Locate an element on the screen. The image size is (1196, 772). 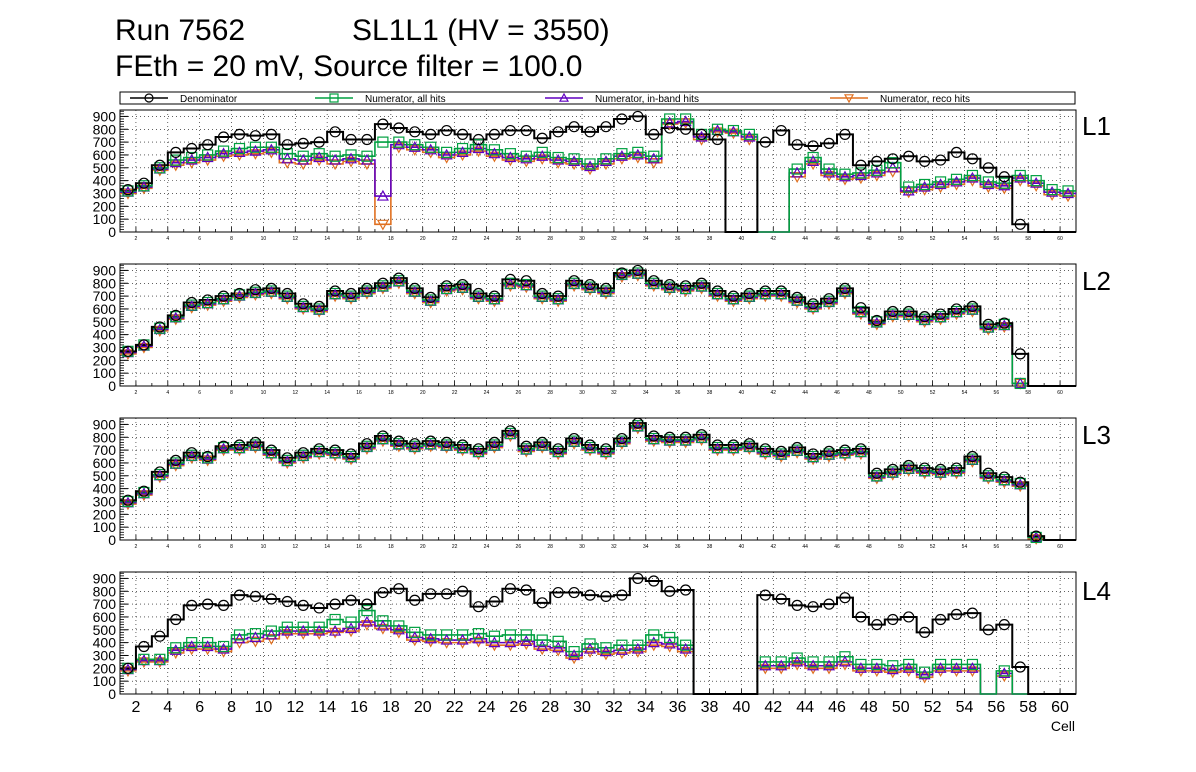
x-tick-label: 50 is located at coordinates (901, 393).